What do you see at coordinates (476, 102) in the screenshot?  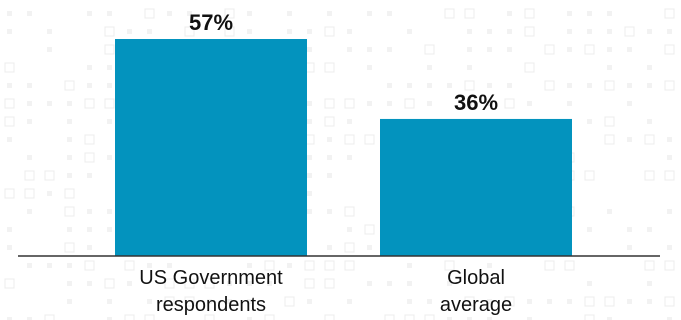 I see `bar-value-label-1: 36%` at bounding box center [476, 102].